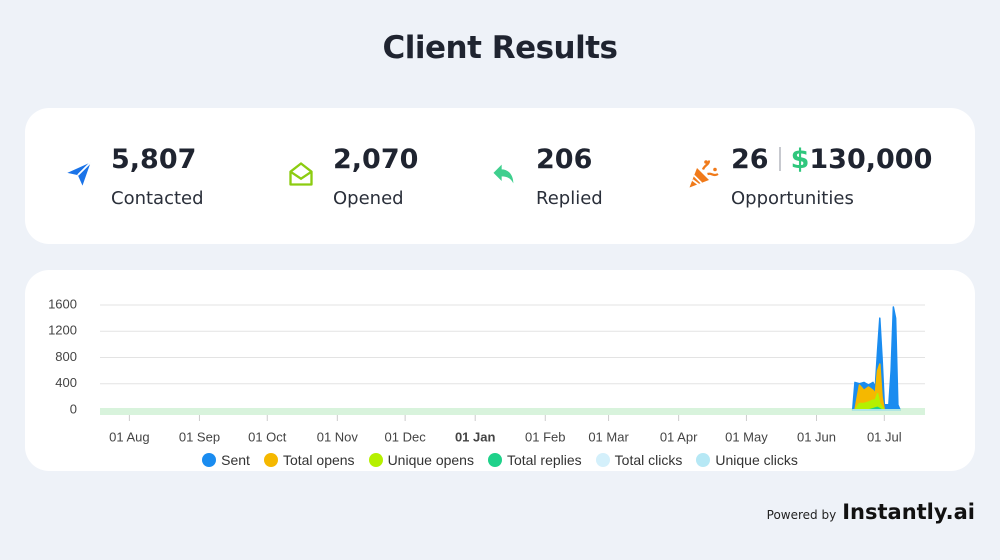 The width and height of the screenshot is (1000, 560). I want to click on stat-label: Opened, so click(368, 198).